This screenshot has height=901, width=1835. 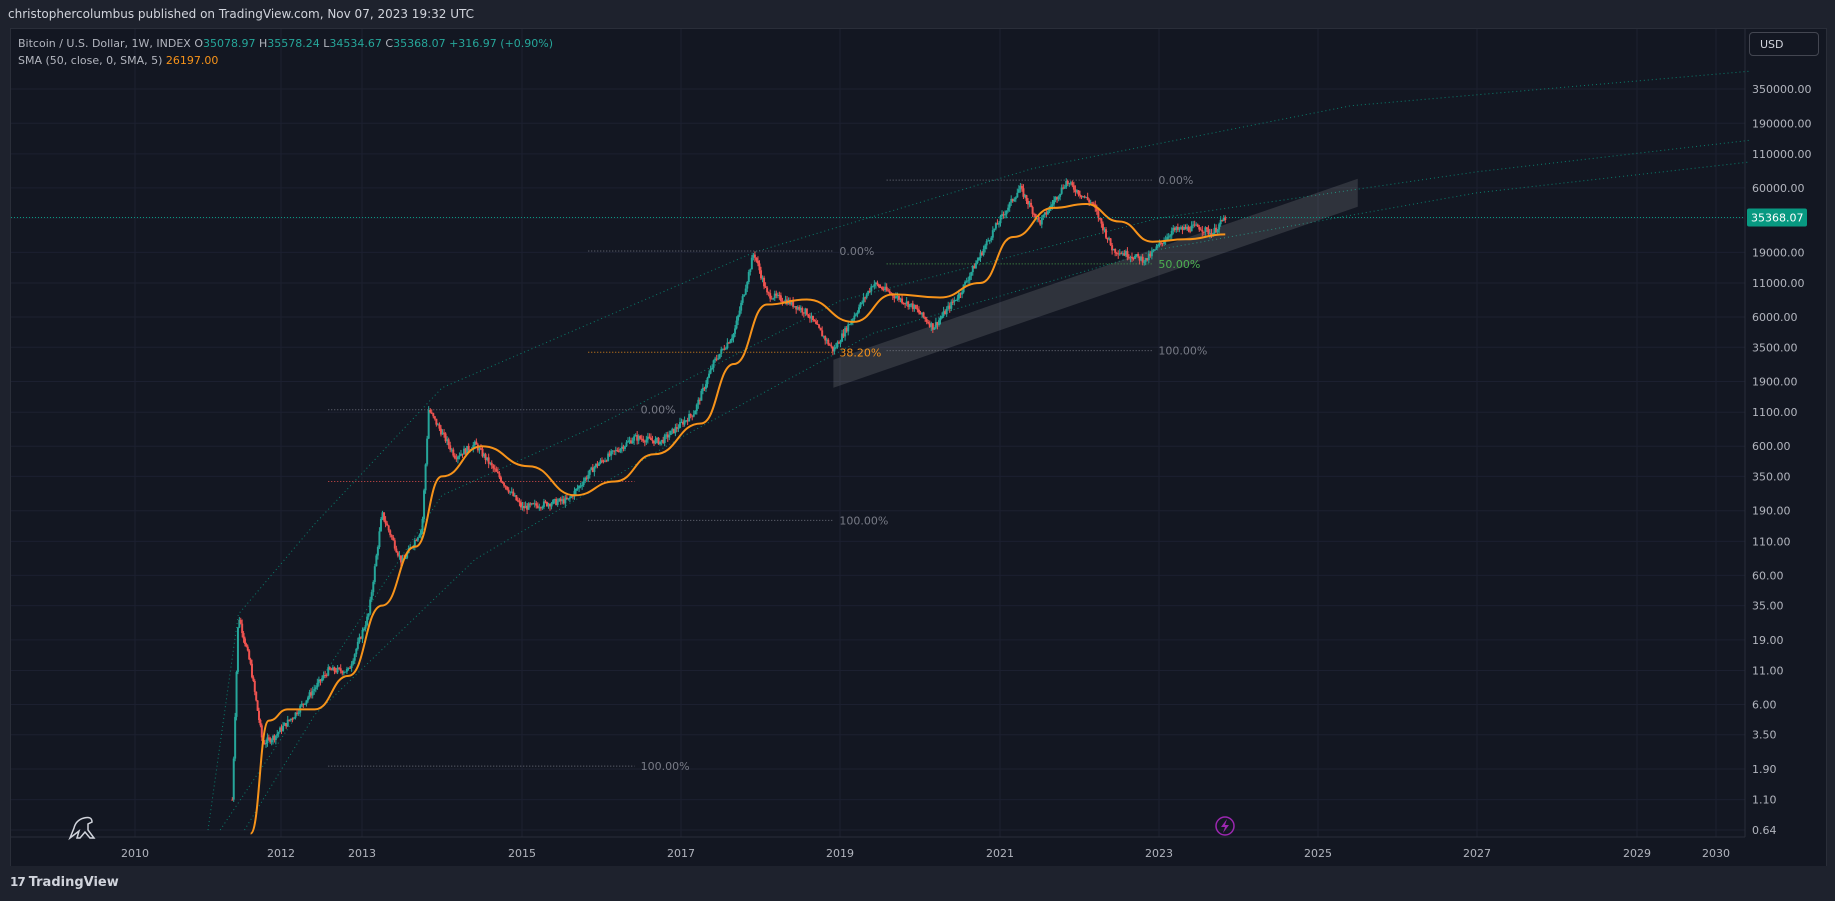 What do you see at coordinates (281, 853) in the screenshot?
I see `time-tick-label: 2012` at bounding box center [281, 853].